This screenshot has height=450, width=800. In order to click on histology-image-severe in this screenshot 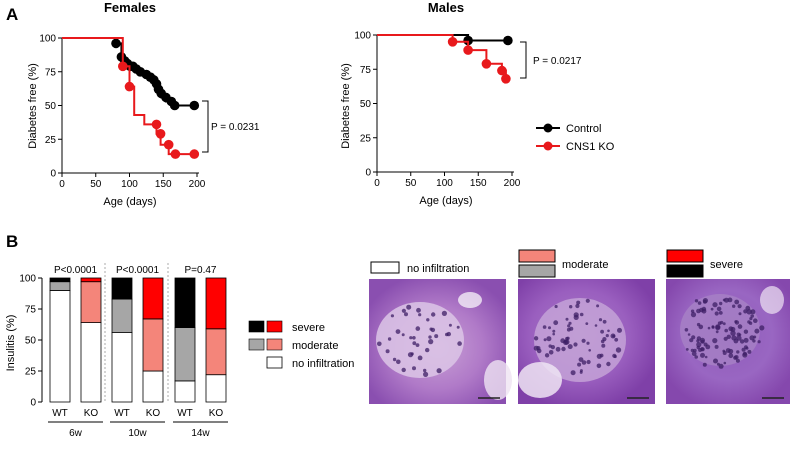, I will do `click(728, 341)`.